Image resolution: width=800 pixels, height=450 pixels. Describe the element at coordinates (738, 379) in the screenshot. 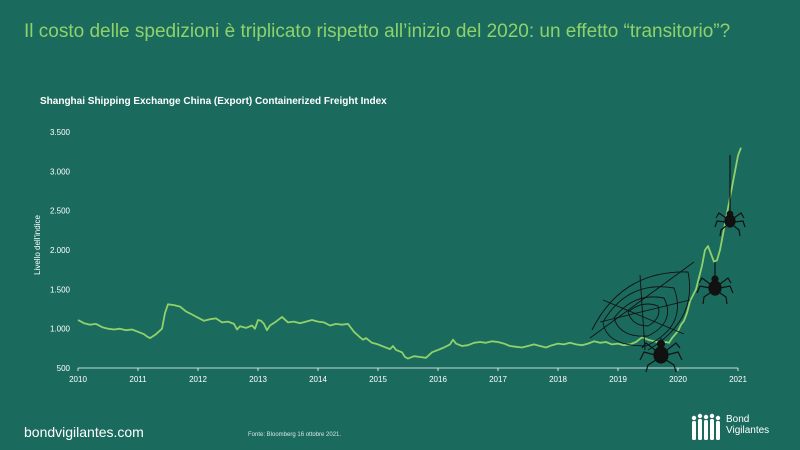

I see `x-tick-label: 2021` at that location.